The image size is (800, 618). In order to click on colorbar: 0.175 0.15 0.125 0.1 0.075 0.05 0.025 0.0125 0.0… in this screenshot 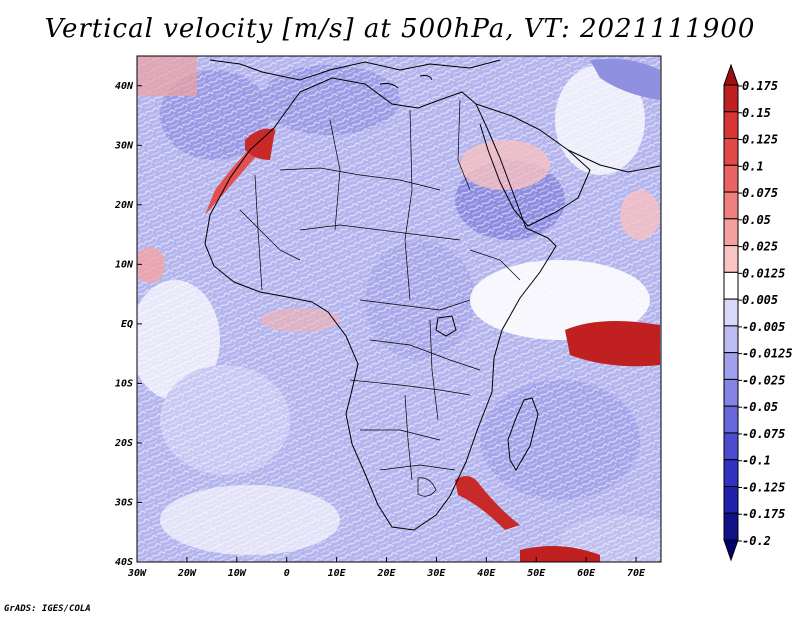, I will do `click(758, 312)`.